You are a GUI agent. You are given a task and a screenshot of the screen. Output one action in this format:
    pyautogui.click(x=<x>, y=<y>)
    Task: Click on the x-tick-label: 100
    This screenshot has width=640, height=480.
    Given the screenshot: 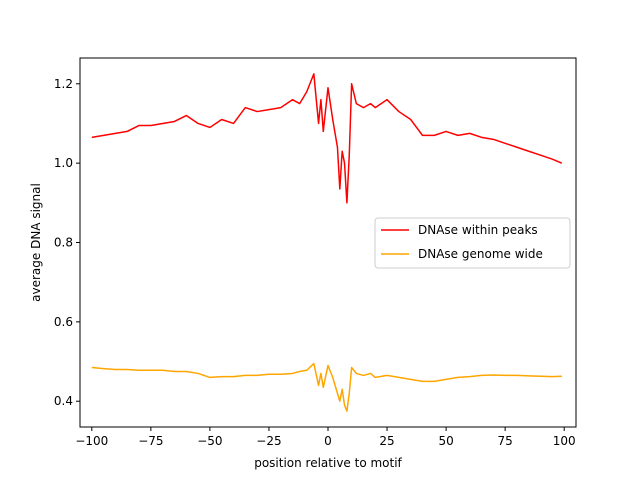 What is the action you would take?
    pyautogui.click(x=564, y=441)
    